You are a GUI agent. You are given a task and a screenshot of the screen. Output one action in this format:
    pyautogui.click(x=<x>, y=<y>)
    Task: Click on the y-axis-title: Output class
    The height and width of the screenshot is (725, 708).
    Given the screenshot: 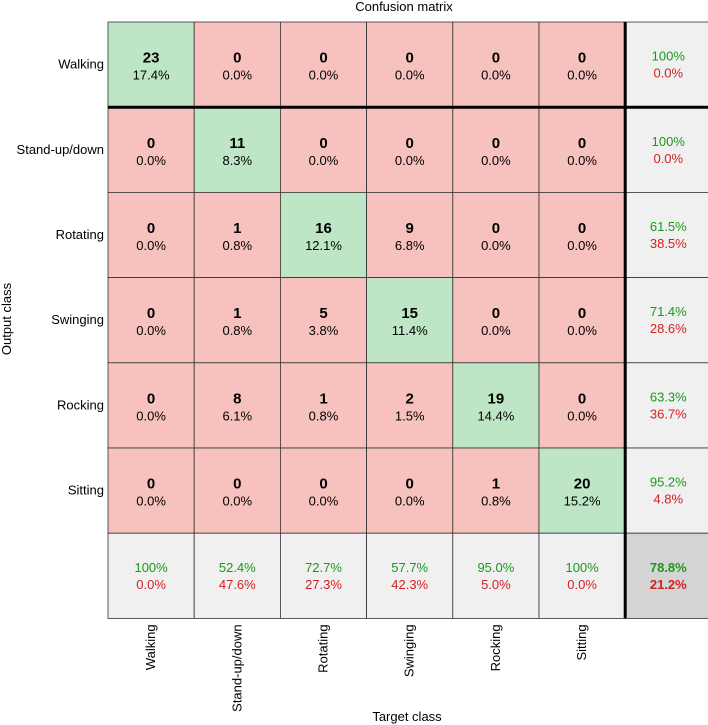 What is the action you would take?
    pyautogui.click(x=7, y=318)
    